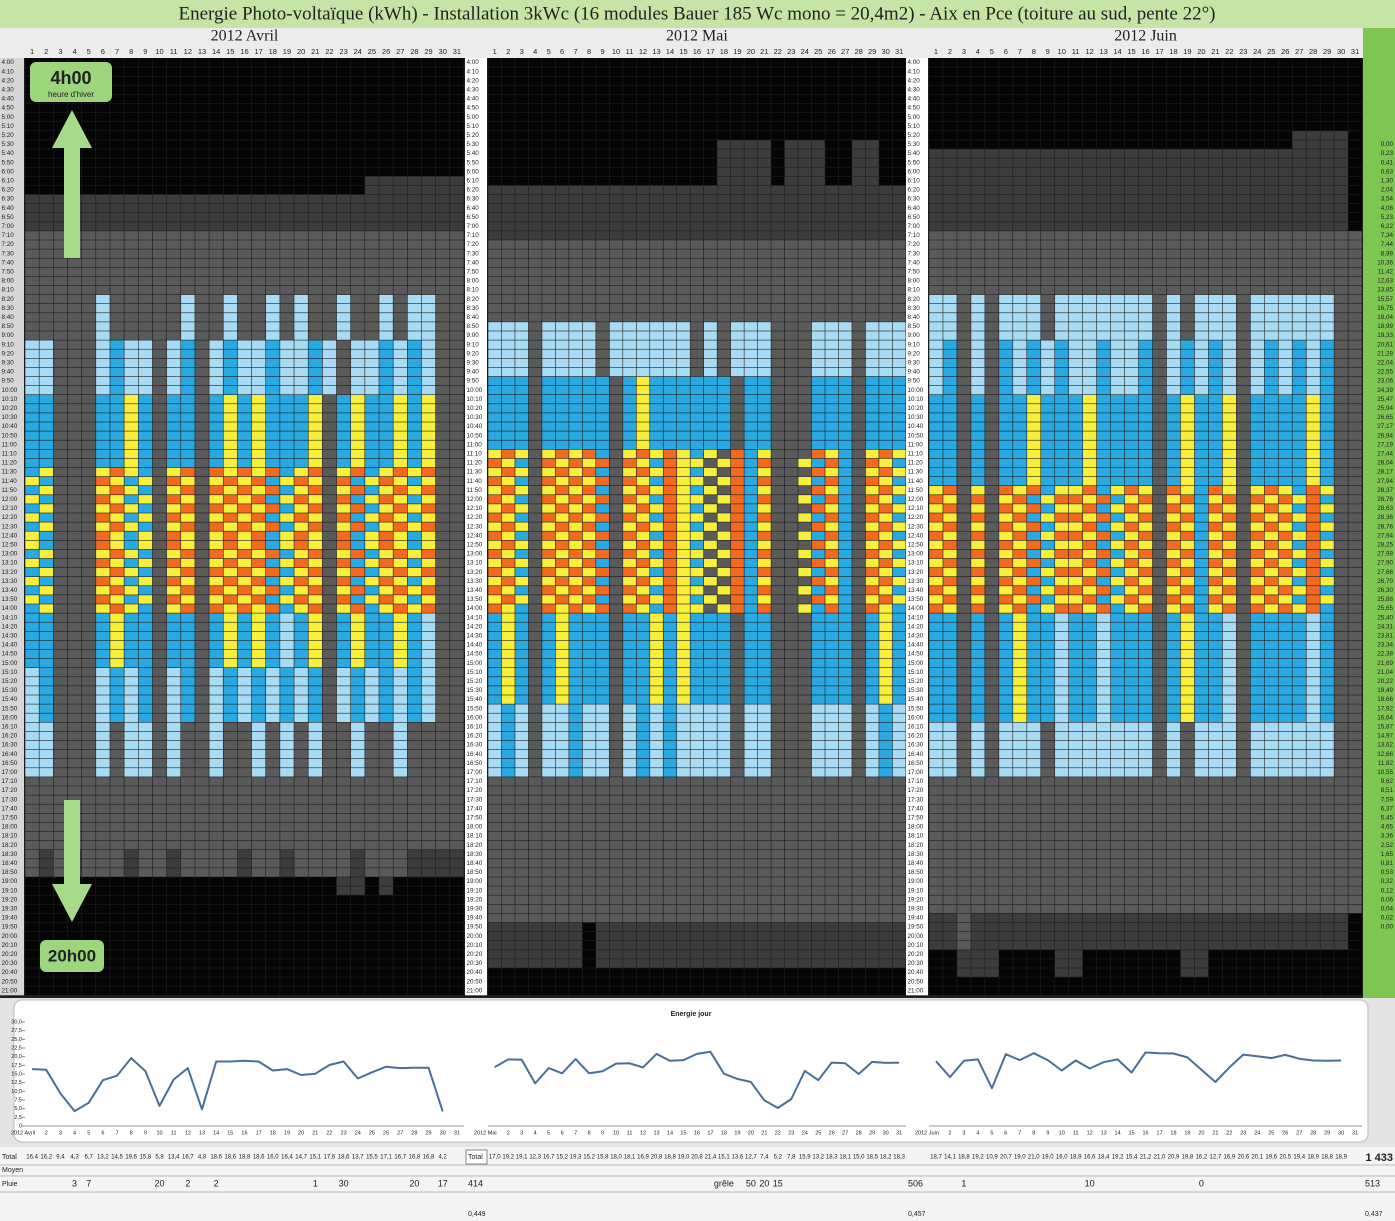  What do you see at coordinates (562, 51) in the screenshot?
I see `day-number: 6` at bounding box center [562, 51].